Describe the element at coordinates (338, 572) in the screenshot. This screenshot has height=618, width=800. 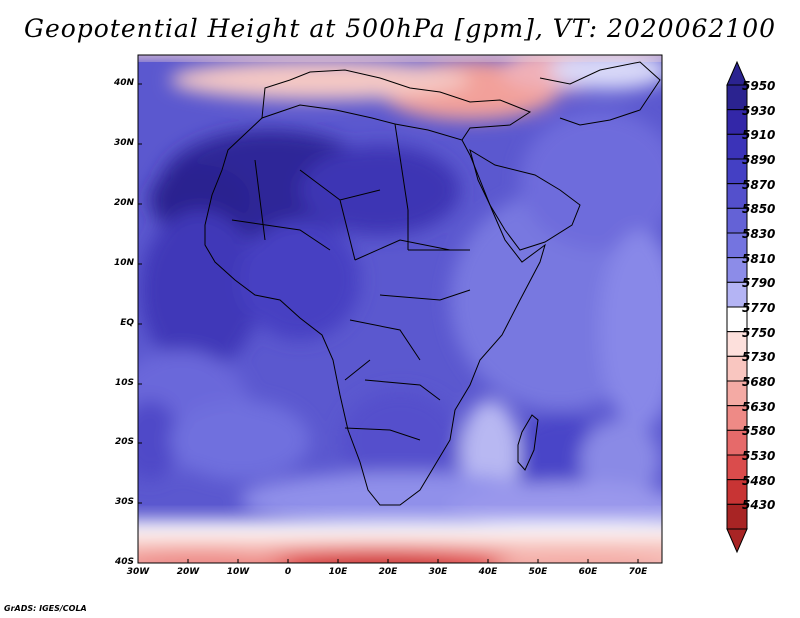
I see `lon-label: 10E` at that location.